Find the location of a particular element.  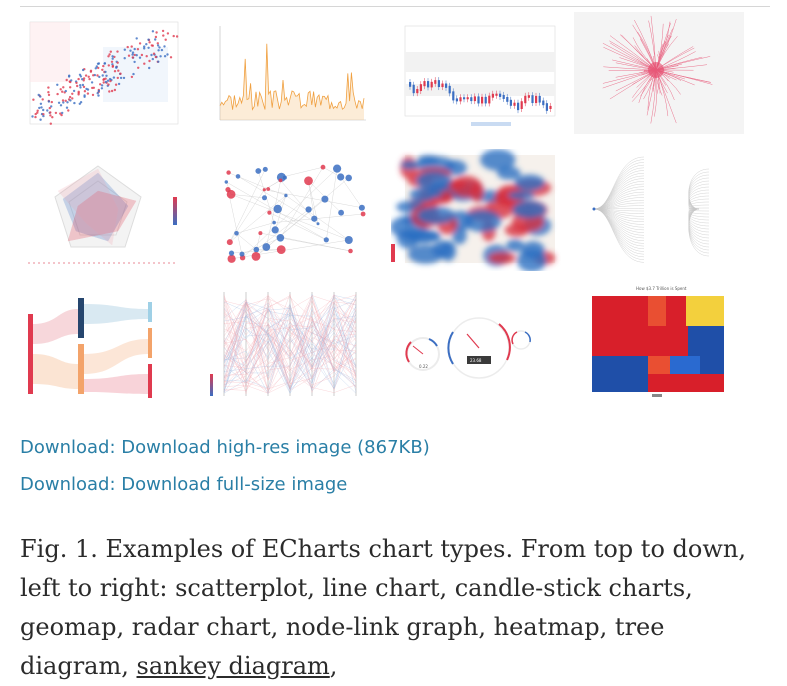

line-chart-thumbnail is located at coordinates (291, 73).